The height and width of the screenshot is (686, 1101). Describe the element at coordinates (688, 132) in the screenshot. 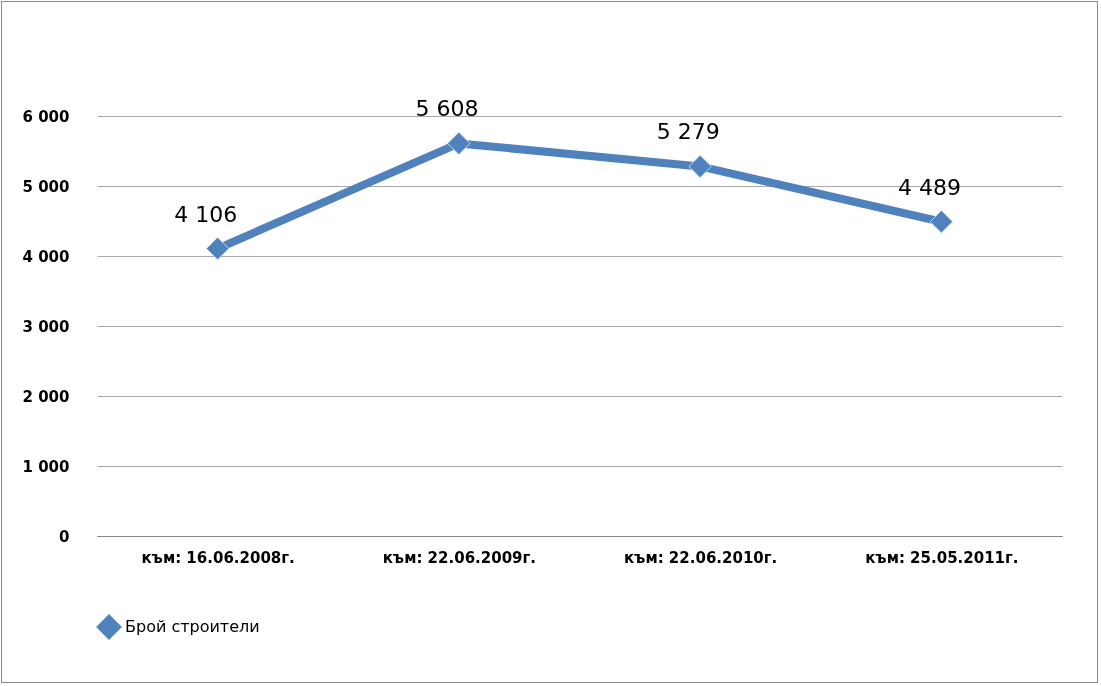

I see `data-label: 5 279` at that location.